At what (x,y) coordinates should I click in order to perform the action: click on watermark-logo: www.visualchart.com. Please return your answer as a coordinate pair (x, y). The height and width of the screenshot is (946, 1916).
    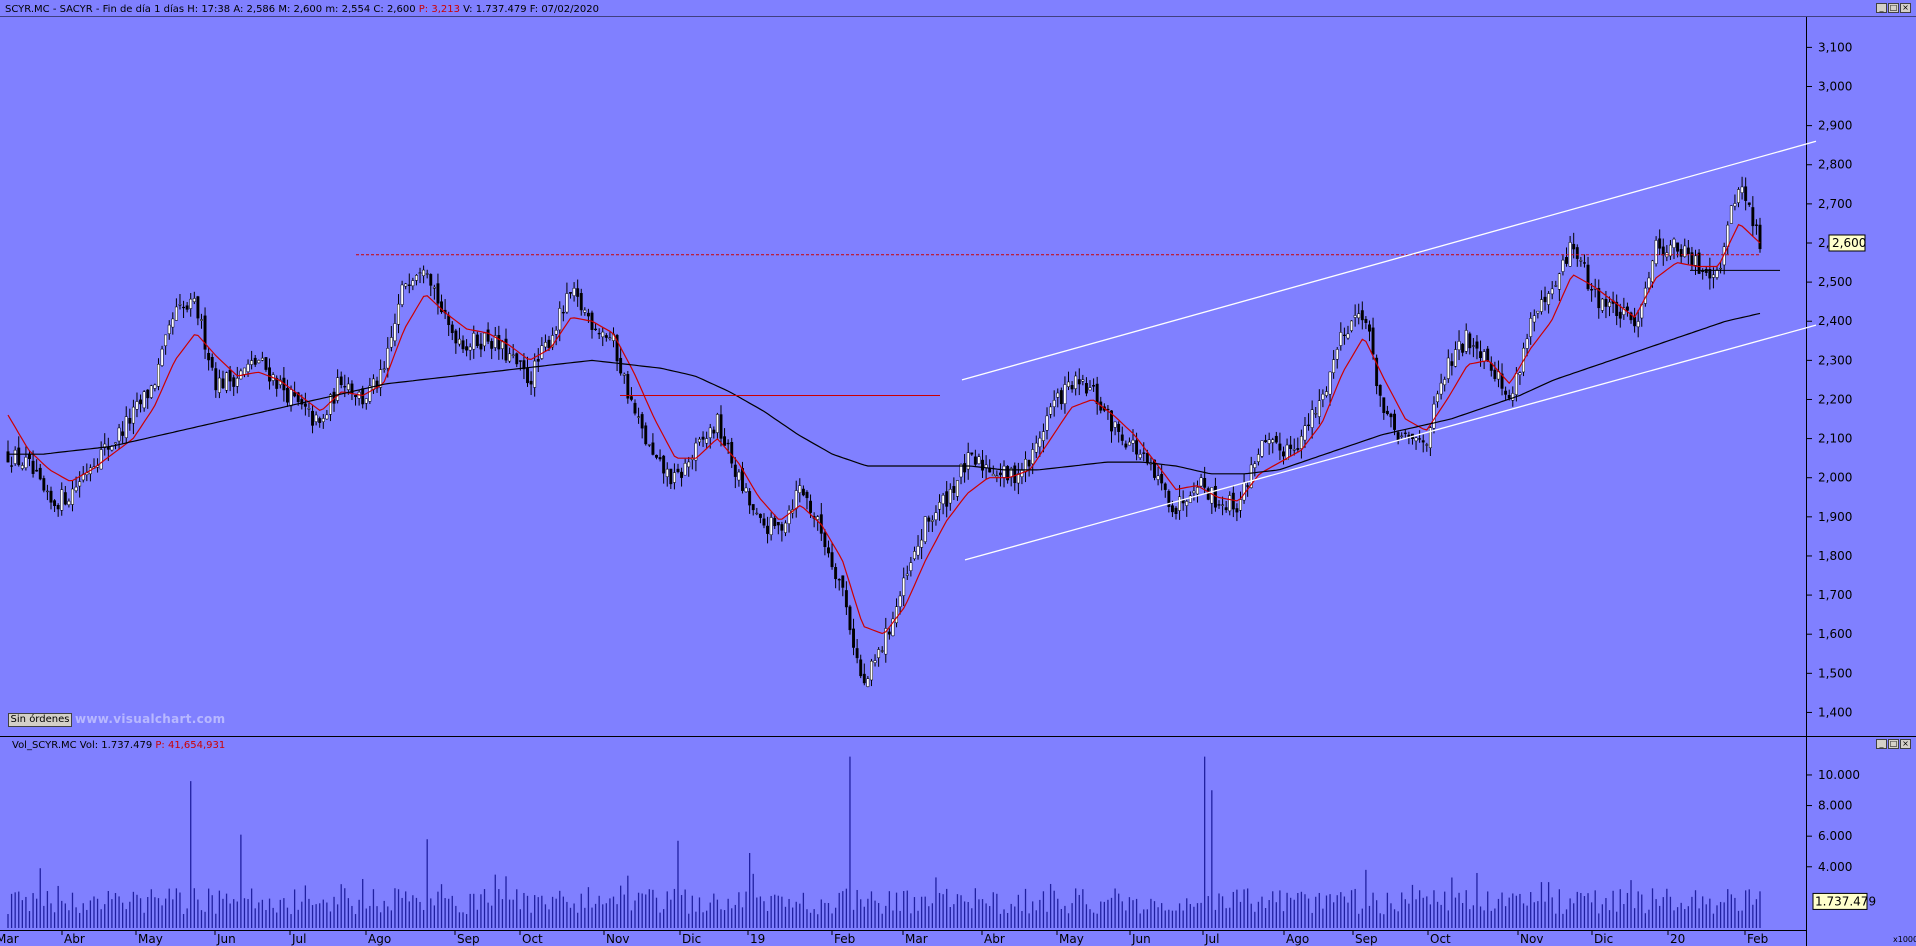
    Looking at the image, I should click on (150, 719).